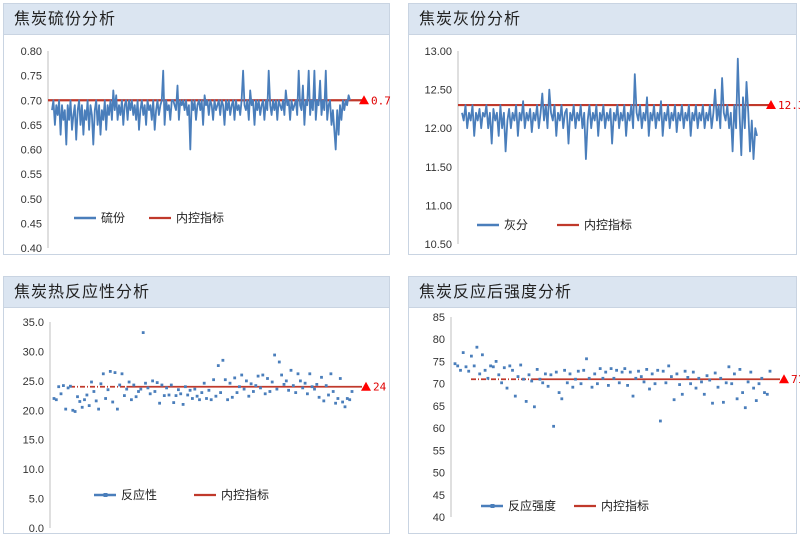 This screenshot has width=800, height=538. Describe the element at coordinates (31, 175) in the screenshot. I see `y-tick-label: 0.55` at that location.